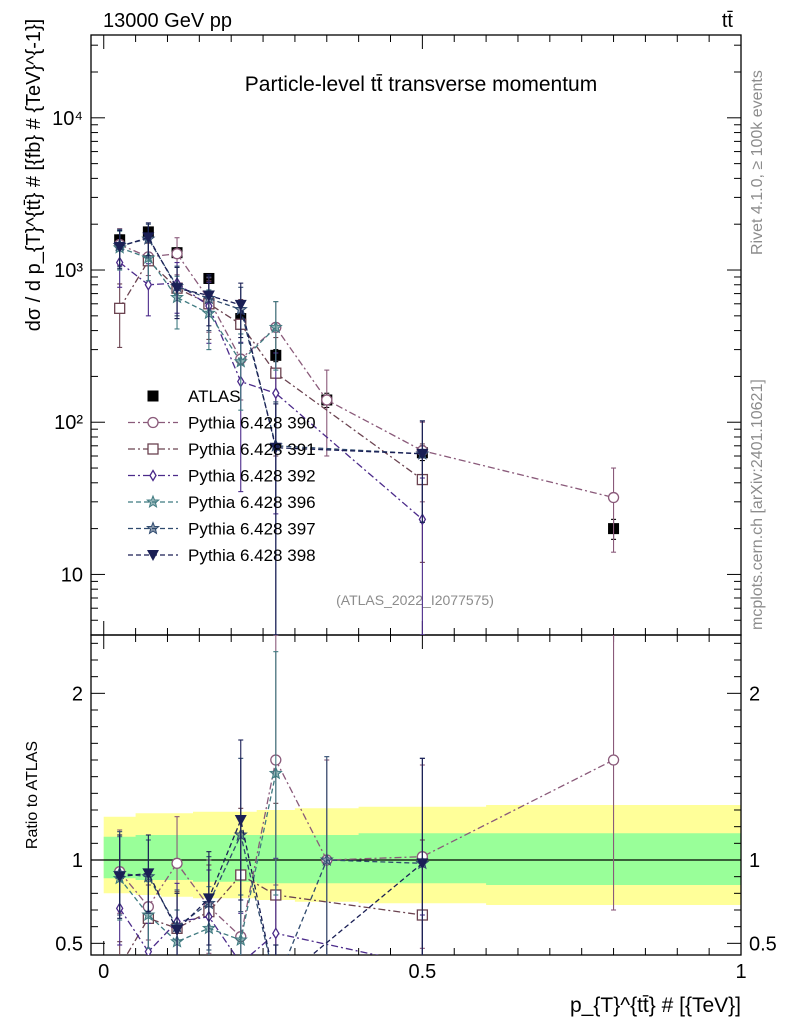  I want to click on legend-entry-5: Pythia 6.428 397, so click(222, 529).